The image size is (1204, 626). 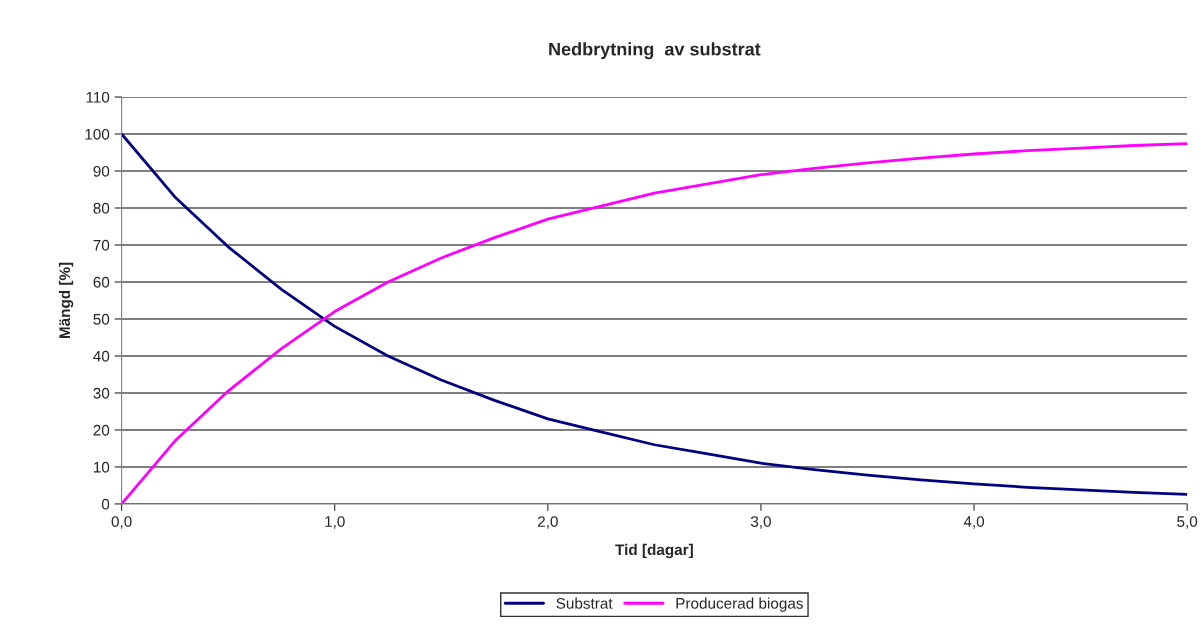 What do you see at coordinates (101, 319) in the screenshot?
I see `y-tick-label: 50` at bounding box center [101, 319].